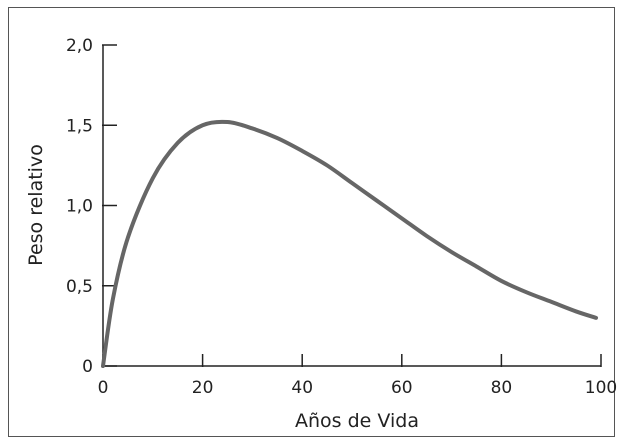 The width and height of the screenshot is (624, 443). Describe the element at coordinates (79, 126) in the screenshot. I see `y-tick-label: 1,5` at that location.